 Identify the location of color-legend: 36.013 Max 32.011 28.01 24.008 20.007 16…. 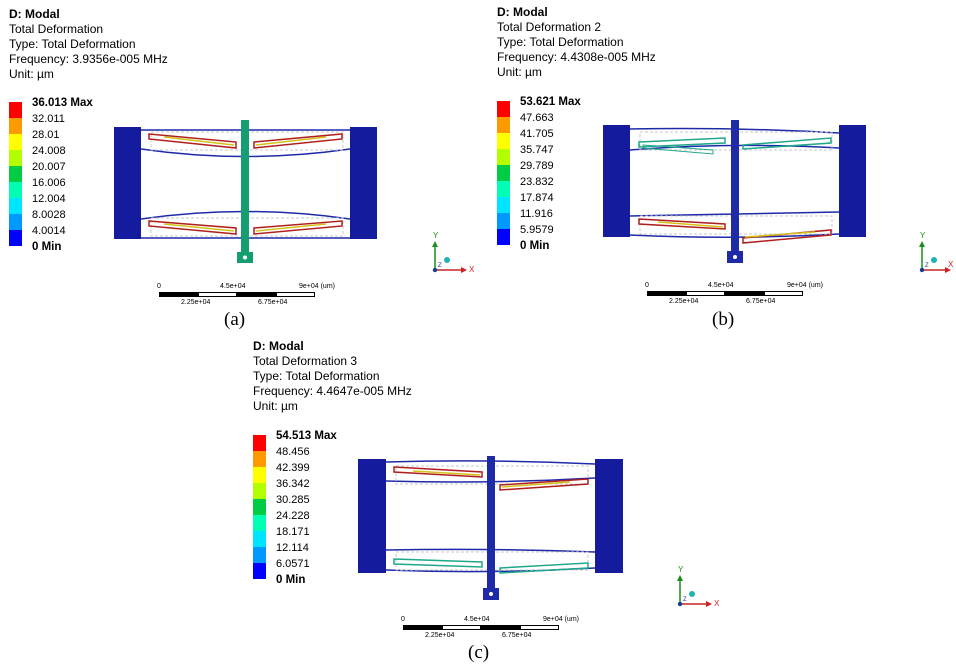
(54, 175).